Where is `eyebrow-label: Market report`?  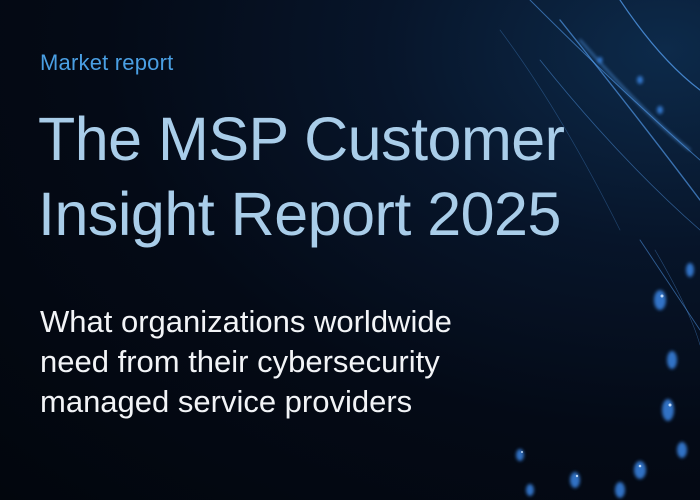
eyebrow-label: Market report is located at coordinates (107, 62).